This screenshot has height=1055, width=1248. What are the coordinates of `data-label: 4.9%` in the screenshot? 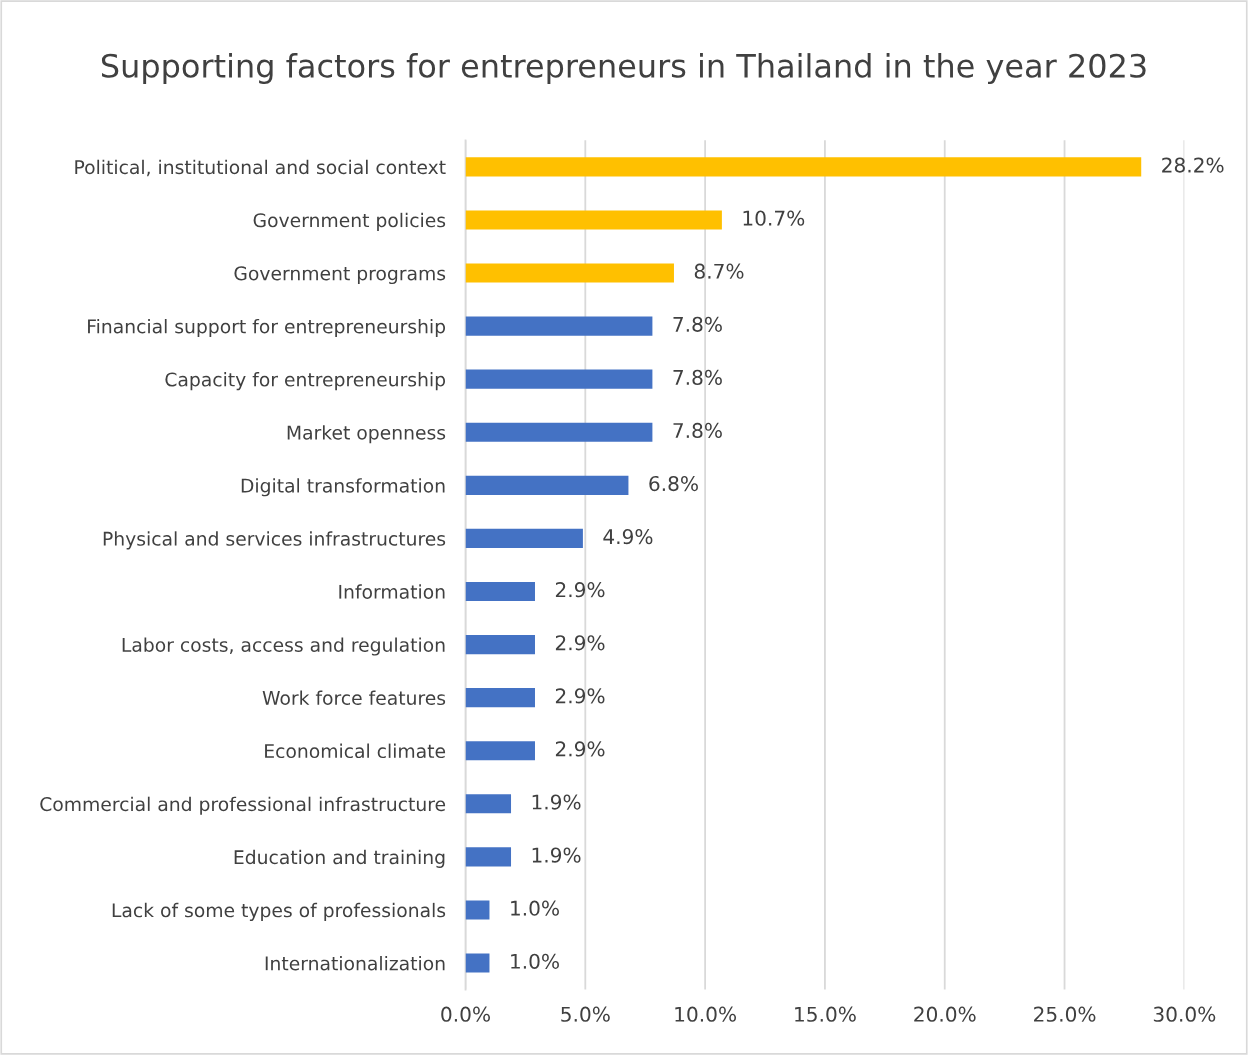 It's located at (628, 537).